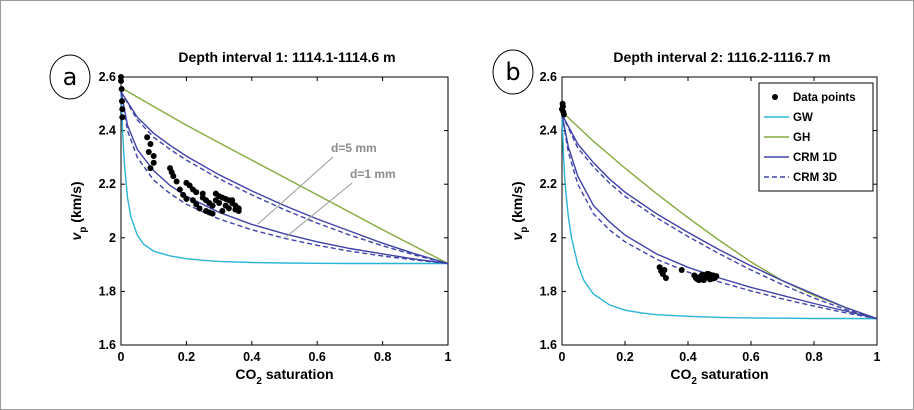 This screenshot has width=914, height=410. Describe the element at coordinates (801, 138) in the screenshot. I see `legend-label: GH` at that location.